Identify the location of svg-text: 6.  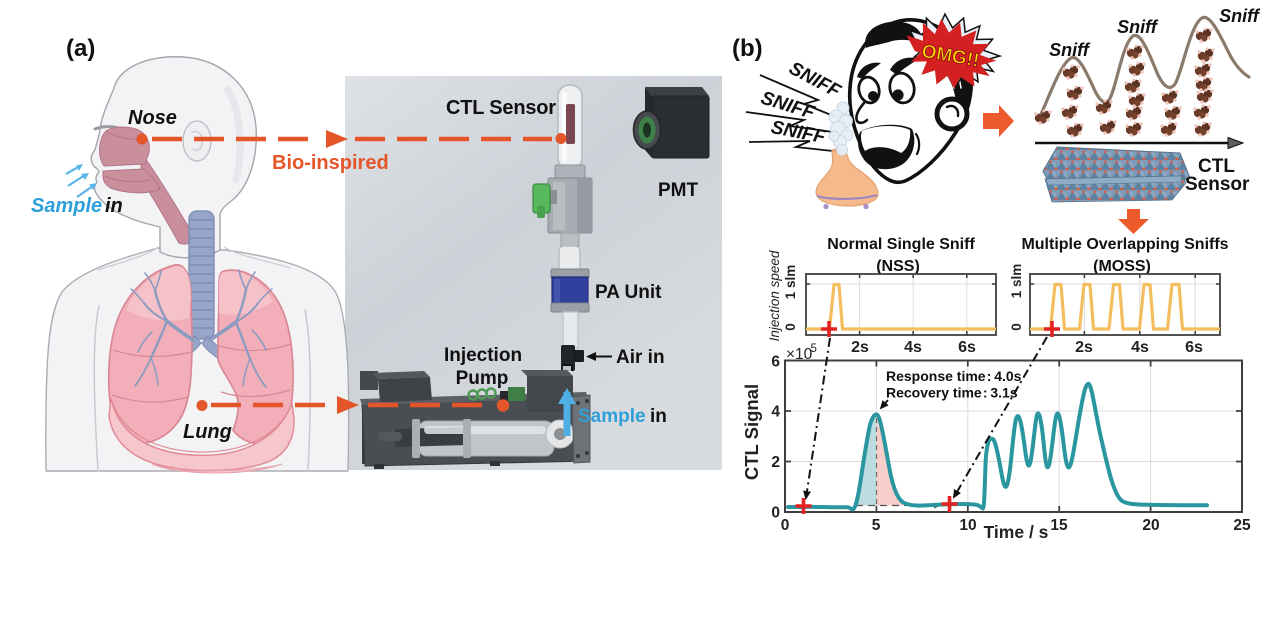
(775, 362).